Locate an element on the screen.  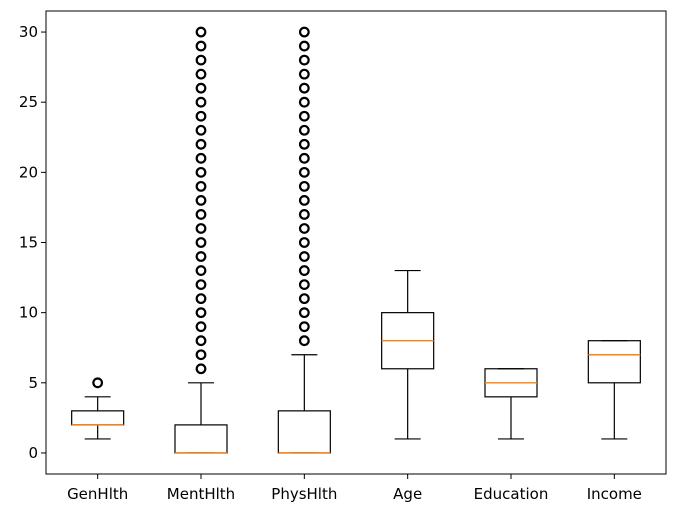
x-tick-label: GenHlth is located at coordinates (97, 494).